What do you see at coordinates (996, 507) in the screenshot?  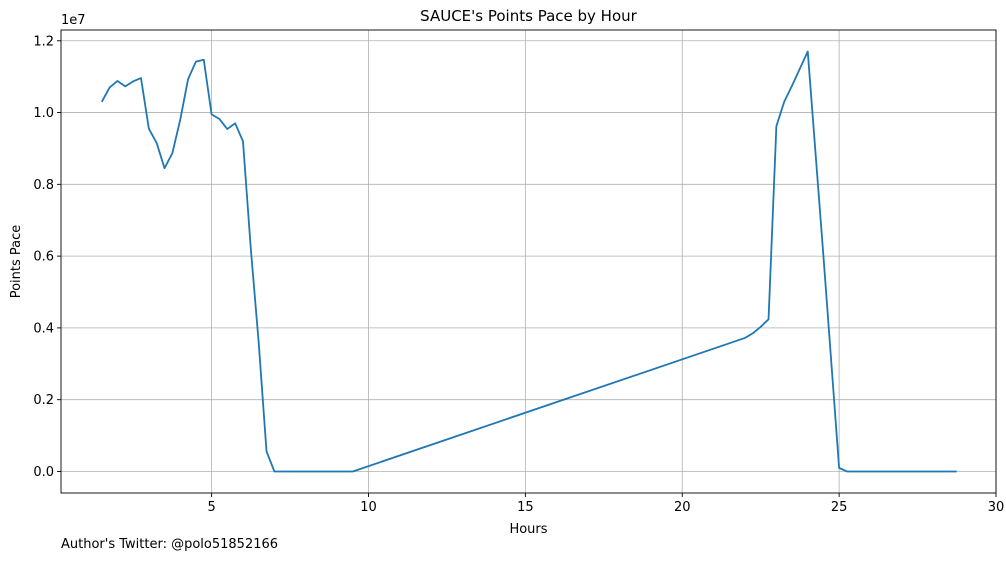 I see `x-tick-label: 30` at bounding box center [996, 507].